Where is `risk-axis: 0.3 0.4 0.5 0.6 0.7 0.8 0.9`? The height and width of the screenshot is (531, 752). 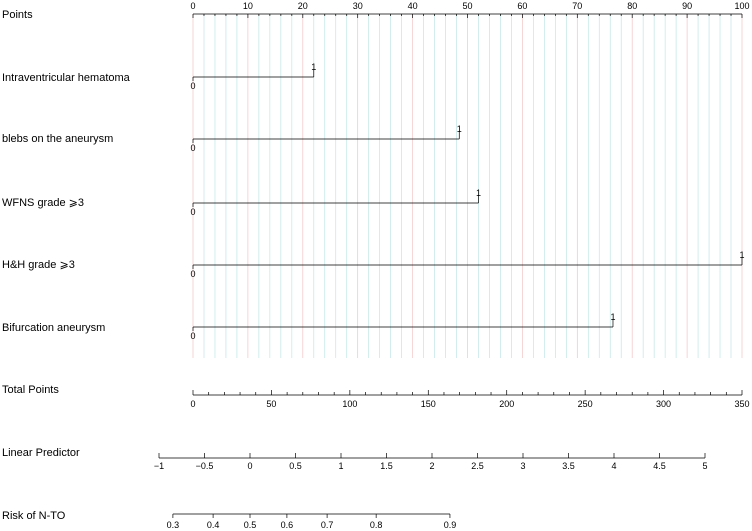
risk-axis: 0.3 0.4 0.5 0.6 0.7 0.8 0.9 is located at coordinates (312, 521).